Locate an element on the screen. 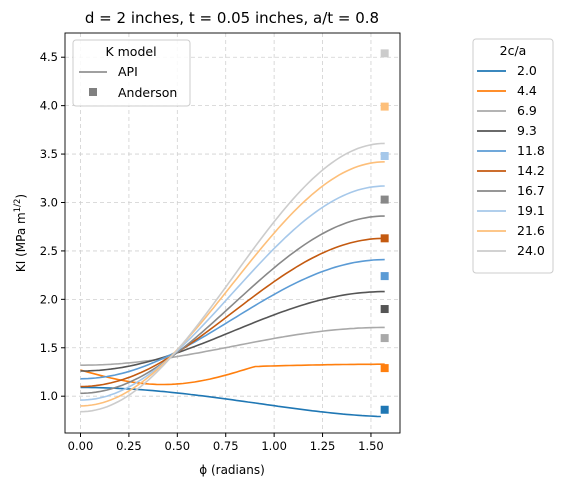 This screenshot has height=490, width=563. chart-title: d = 2 inches, t = 0.05 inches, a/t = 0.8 is located at coordinates (232, 18).